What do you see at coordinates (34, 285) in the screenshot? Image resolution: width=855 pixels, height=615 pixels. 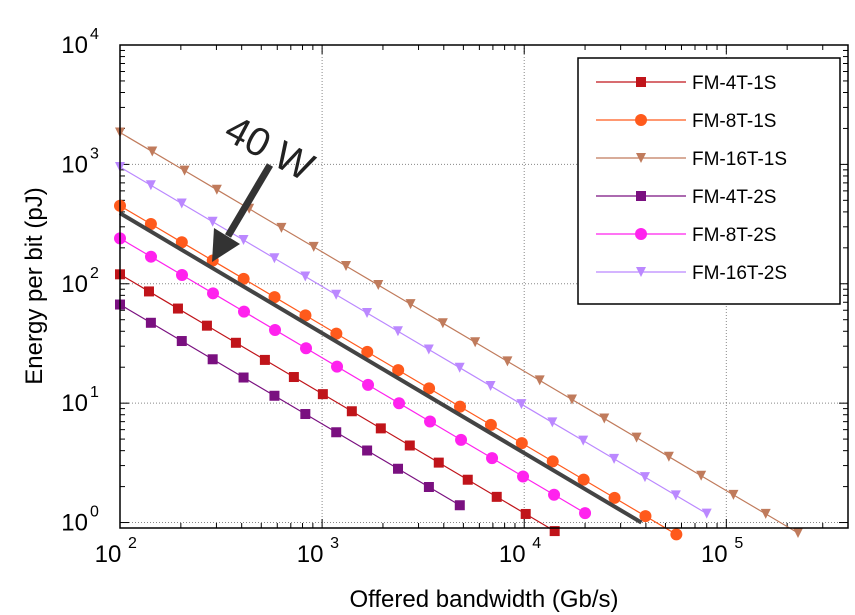 I see `y-axis-title: Energy per bit (pJ)` at bounding box center [34, 285].